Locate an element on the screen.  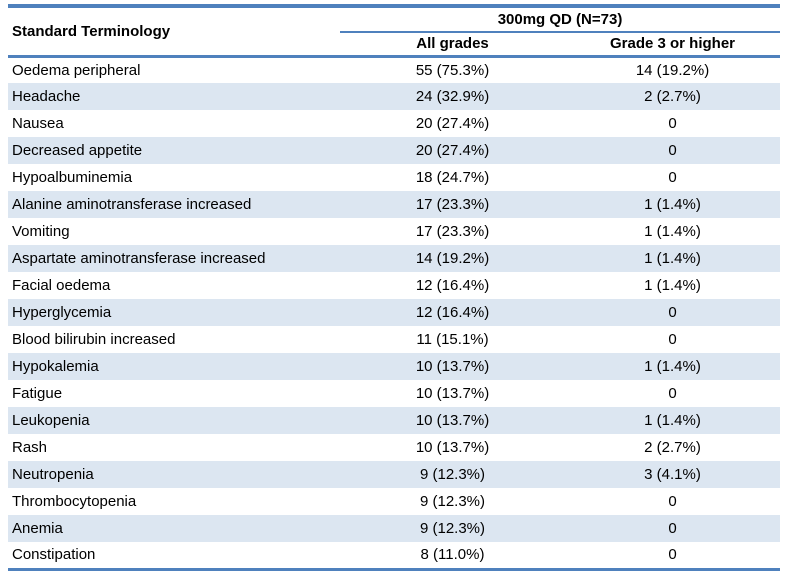
adverse-event-term: Alanine aminotransferase increased is located at coordinates (132, 204).